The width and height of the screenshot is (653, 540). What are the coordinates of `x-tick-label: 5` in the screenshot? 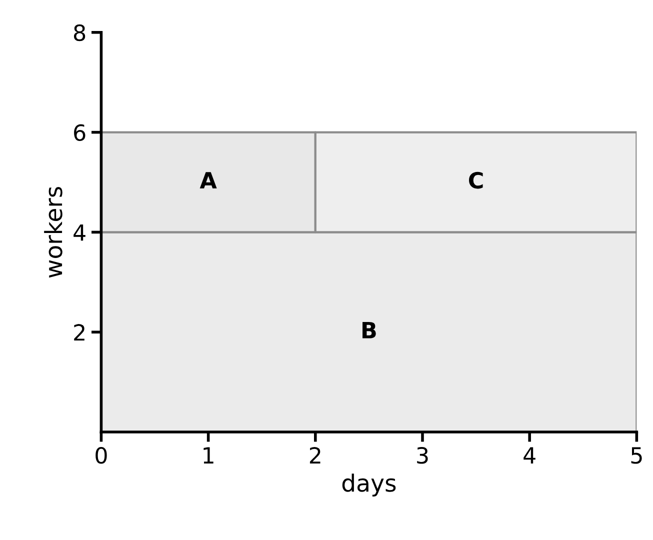 It's located at (636, 455).